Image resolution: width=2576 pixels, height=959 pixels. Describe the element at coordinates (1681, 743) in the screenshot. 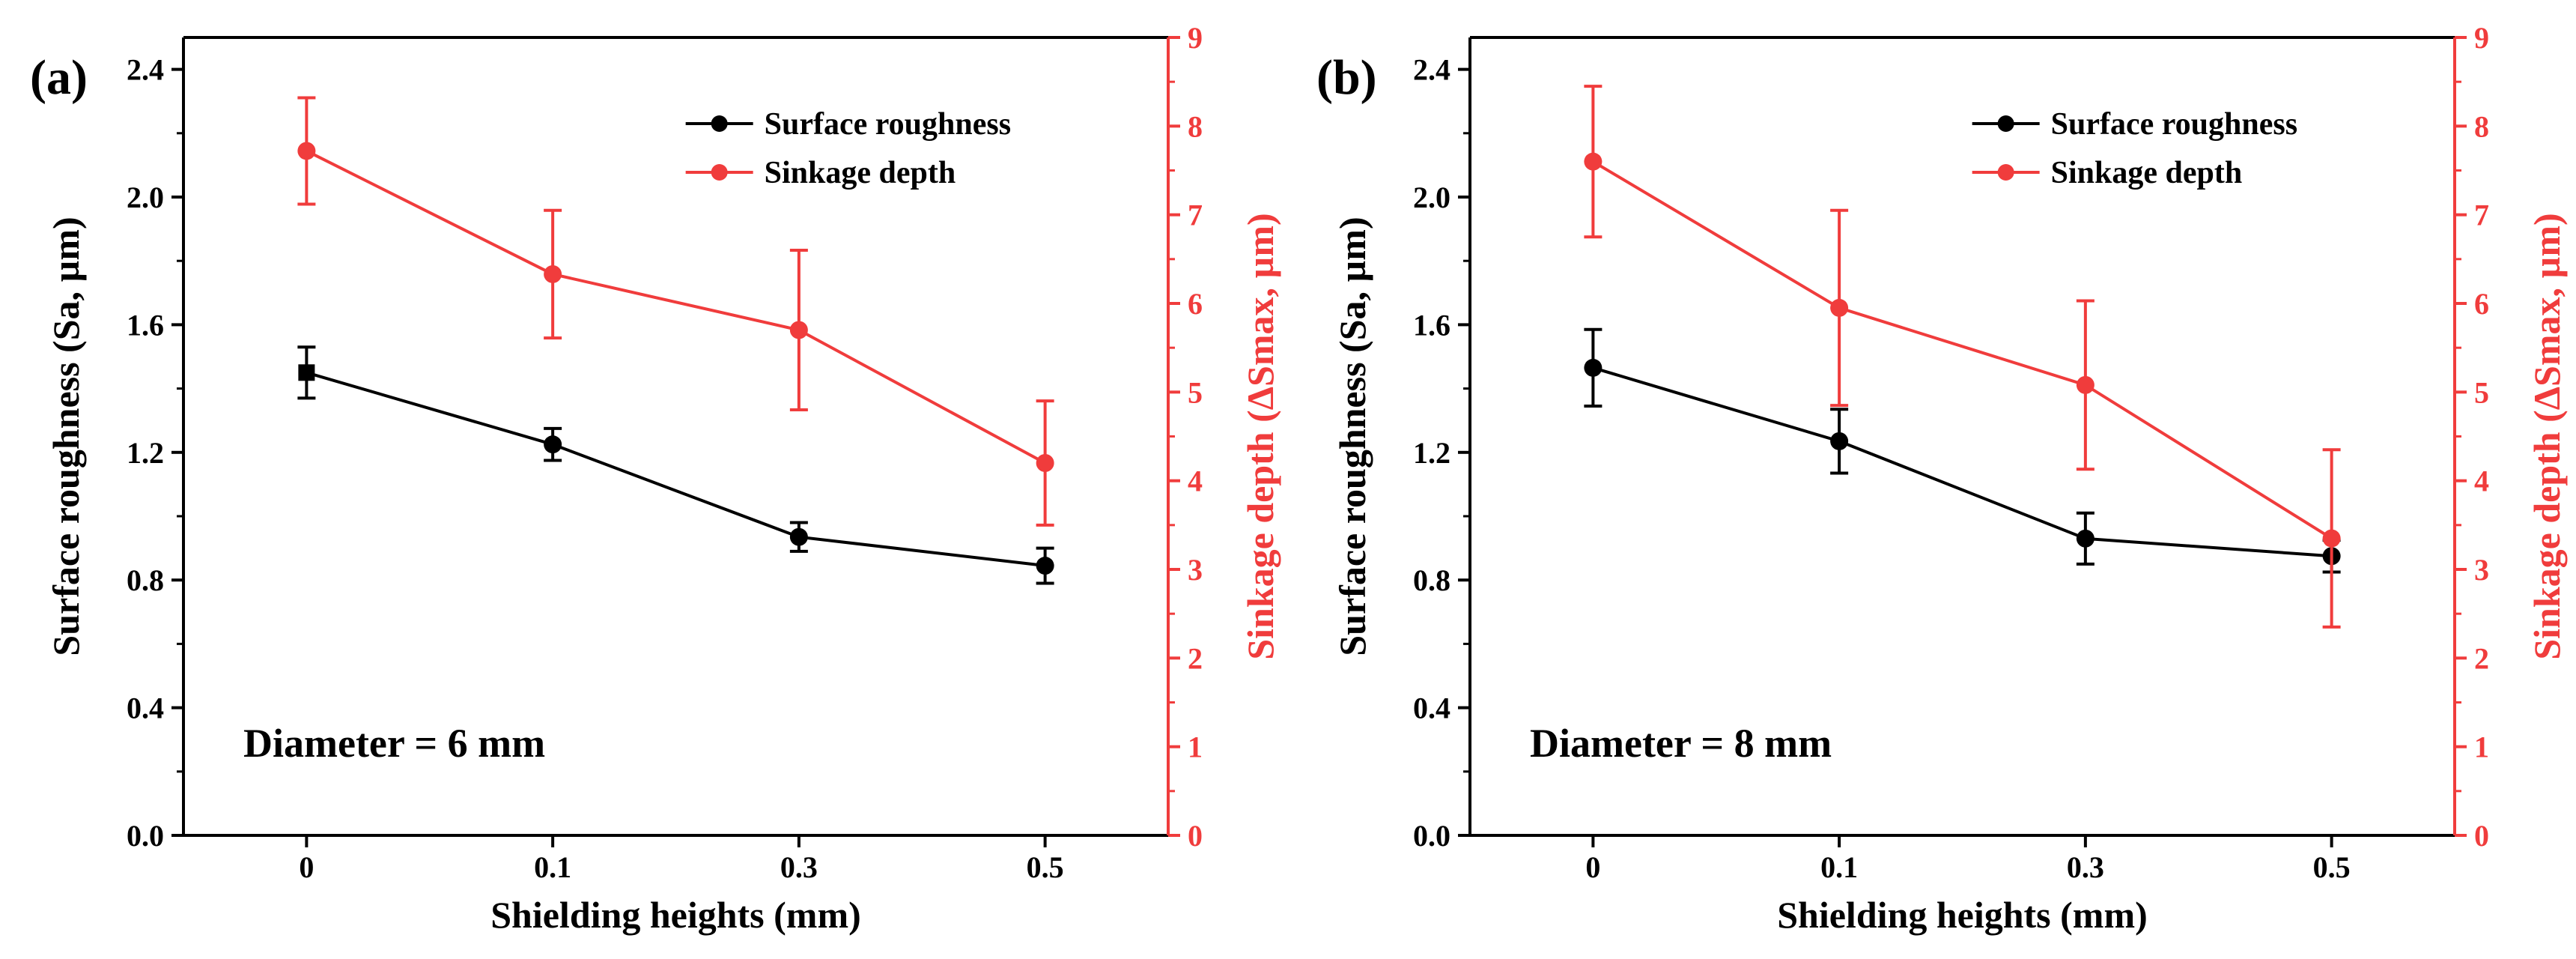

I see `diameter-annotation: Diameter = 8 mm` at that location.